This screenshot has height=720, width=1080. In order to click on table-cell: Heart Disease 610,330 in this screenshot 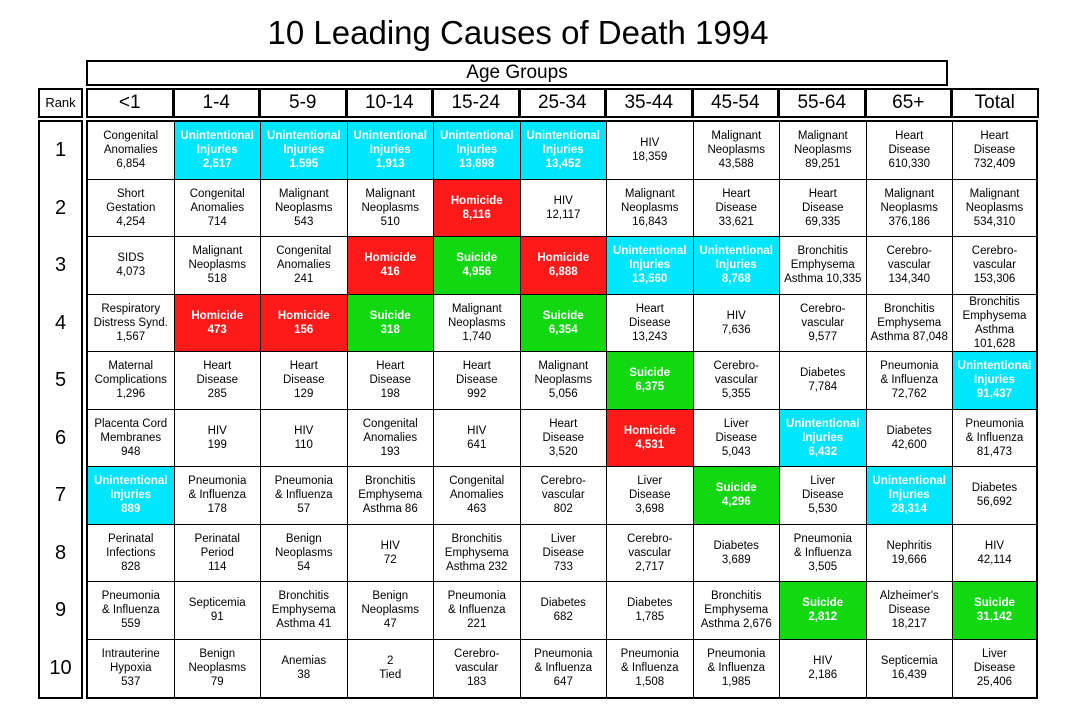, I will do `click(909, 151)`.